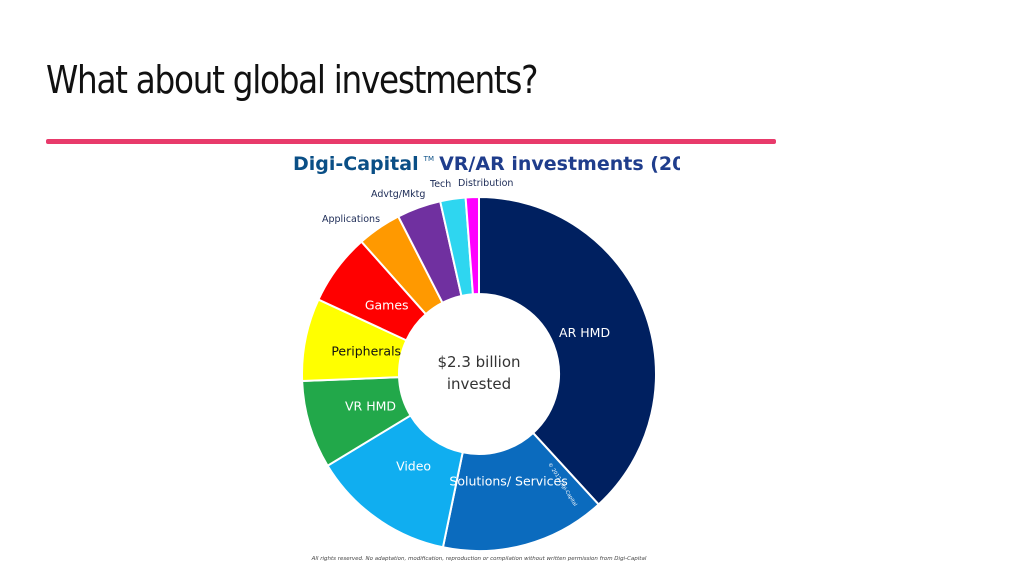  What do you see at coordinates (478, 362) in the screenshot?
I see `center-text-line-1: $2.3 billion` at bounding box center [478, 362].